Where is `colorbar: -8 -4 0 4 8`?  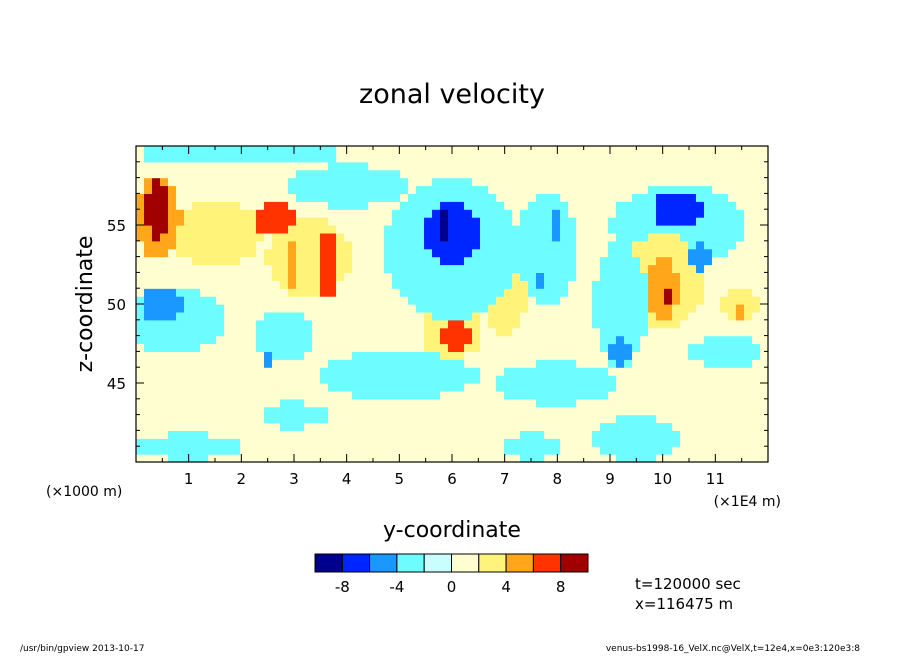
colorbar: -8 -4 0 4 8 is located at coordinates (451, 574).